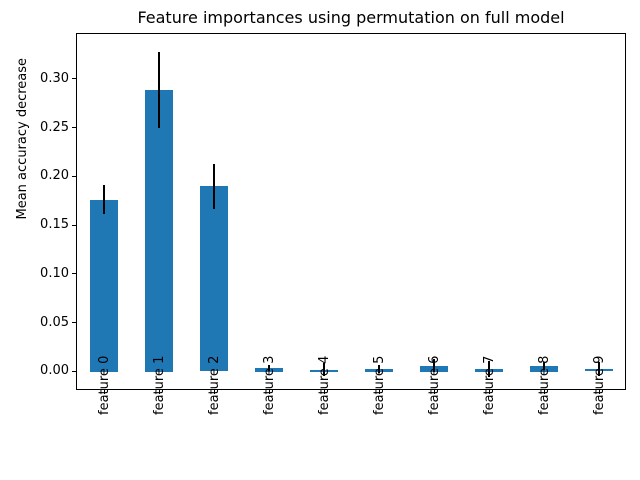  Describe the element at coordinates (54, 322) in the screenshot. I see `y-tick-label: 0.05` at that location.